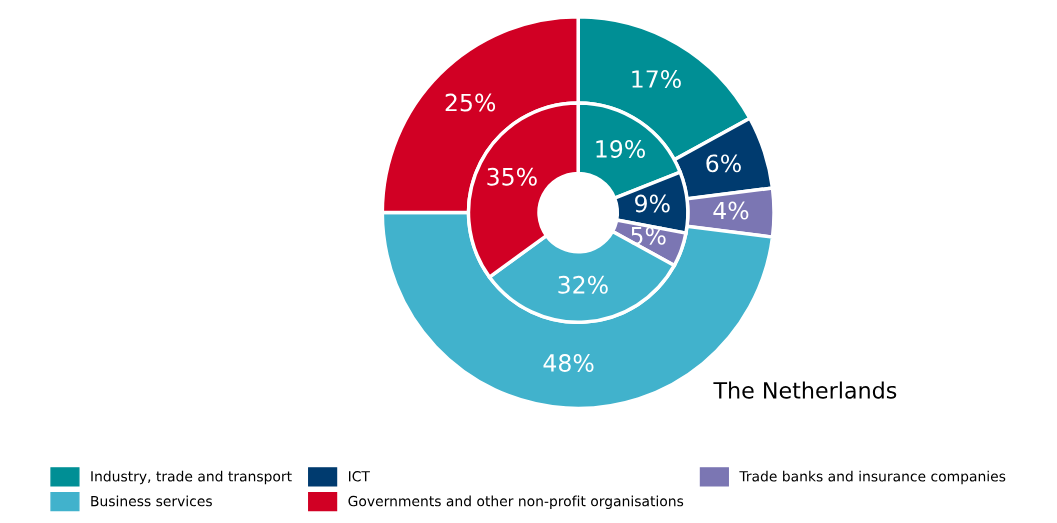 The image size is (1057, 523). I want to click on legend-label: ICT, so click(359, 476).